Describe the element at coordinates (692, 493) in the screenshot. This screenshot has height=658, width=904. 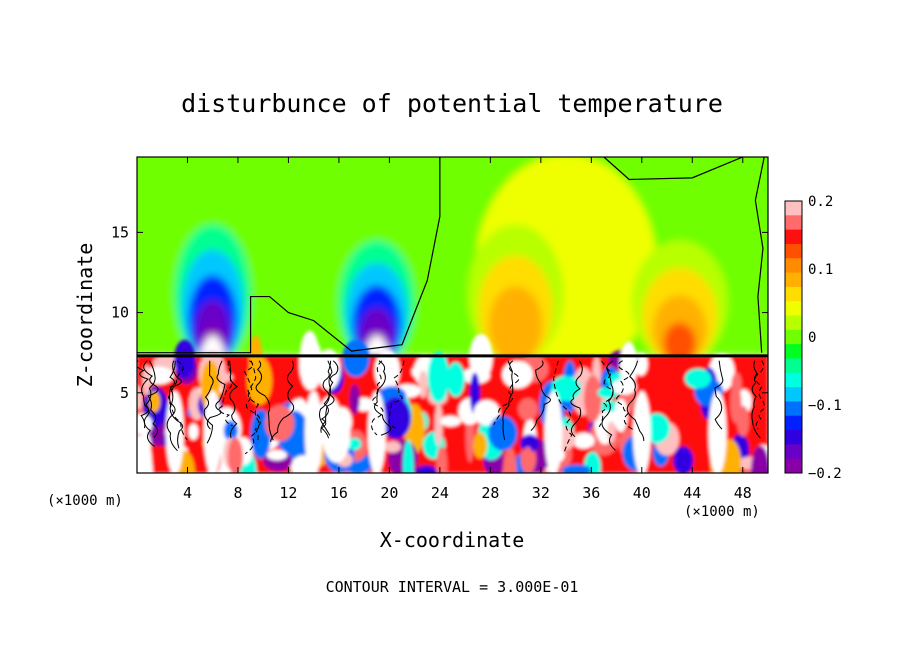
I see `x-tick-label: 44` at that location.